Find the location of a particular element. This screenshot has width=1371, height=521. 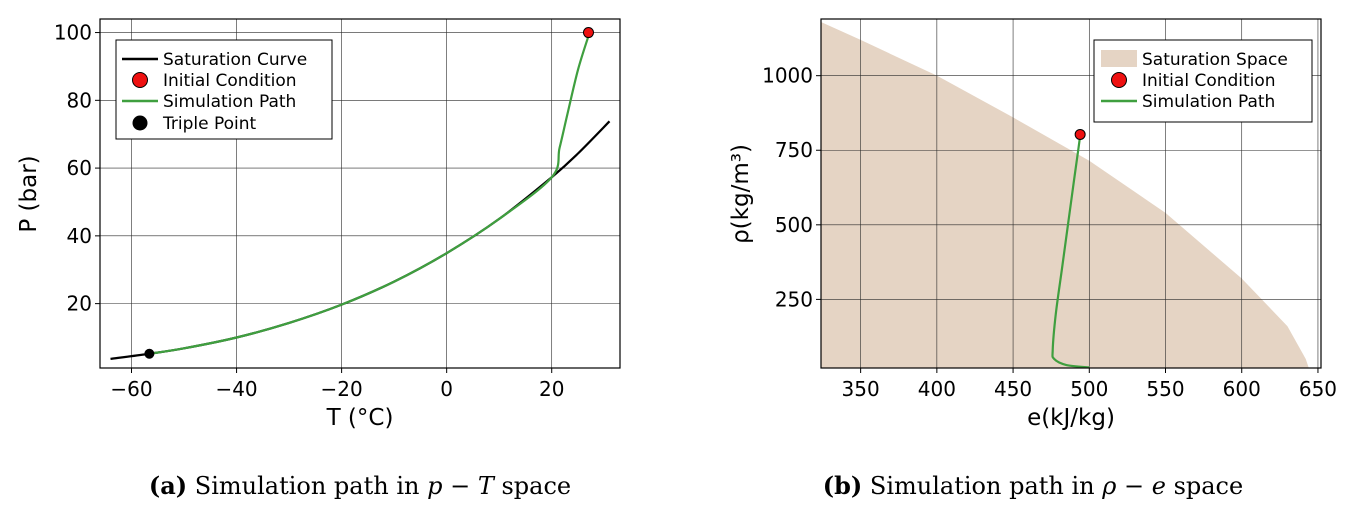

legend-swatch-saturation-space is located at coordinates (1119, 58).